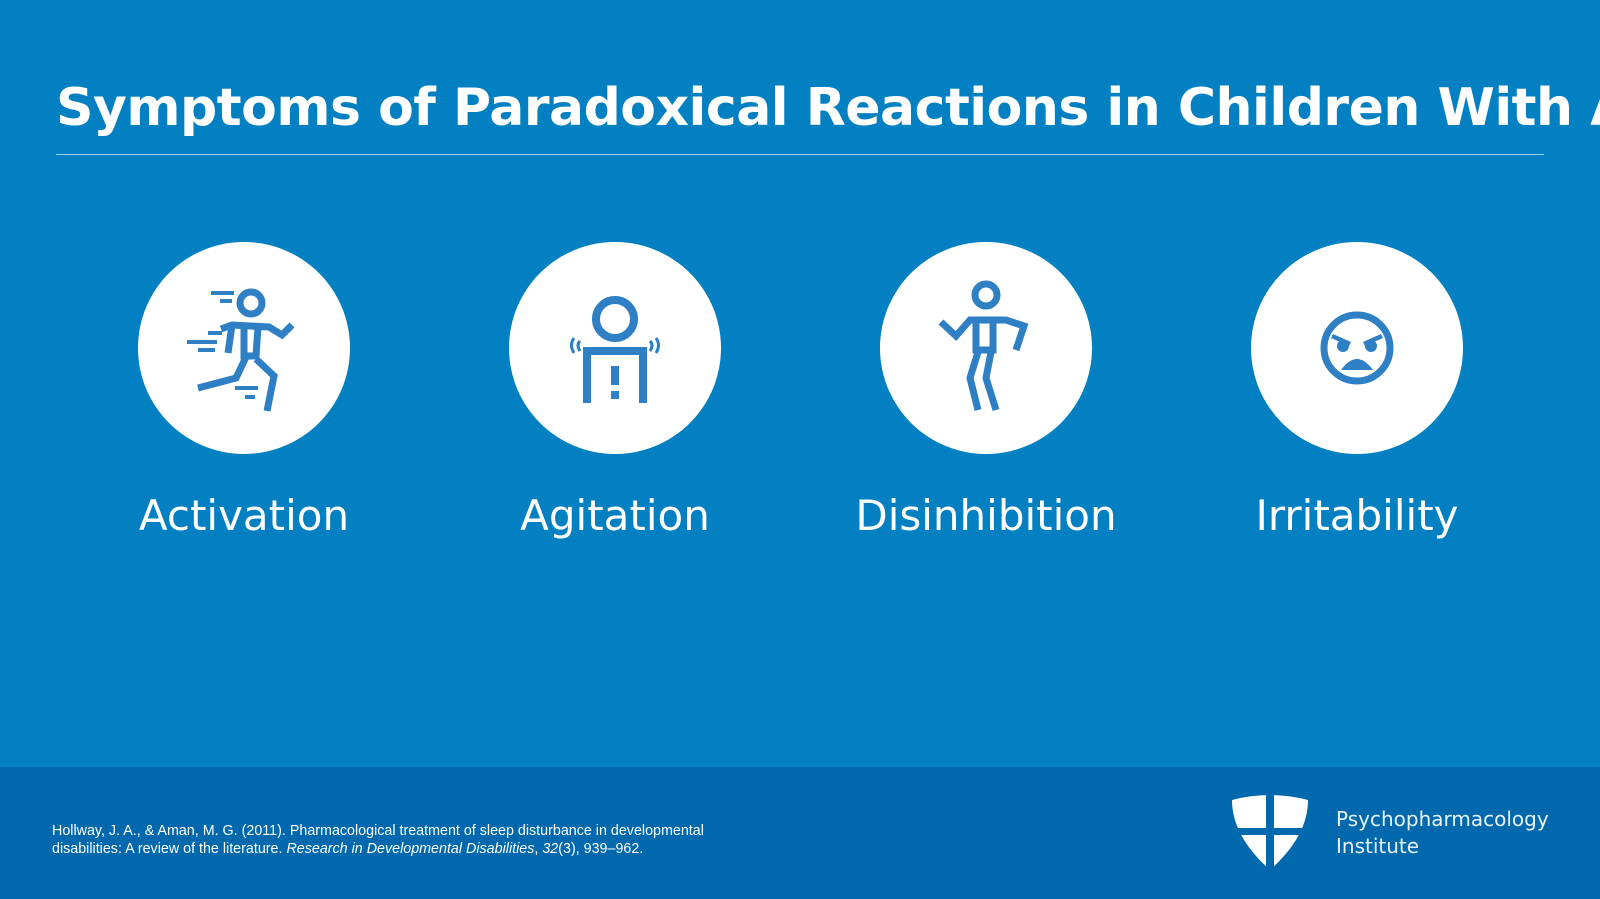  What do you see at coordinates (601, 849) in the screenshot?
I see `citation-issue-pages: (3), 939–962.` at bounding box center [601, 849].